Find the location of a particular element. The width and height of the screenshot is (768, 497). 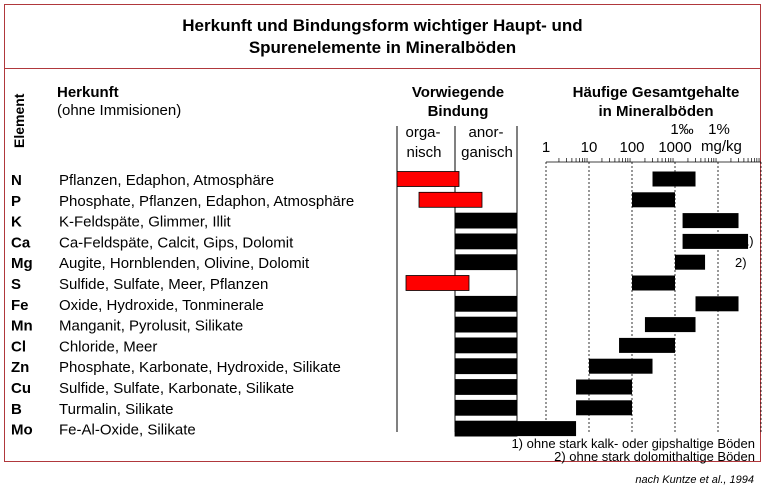

scale-tick-label: 1 is located at coordinates (546, 147).